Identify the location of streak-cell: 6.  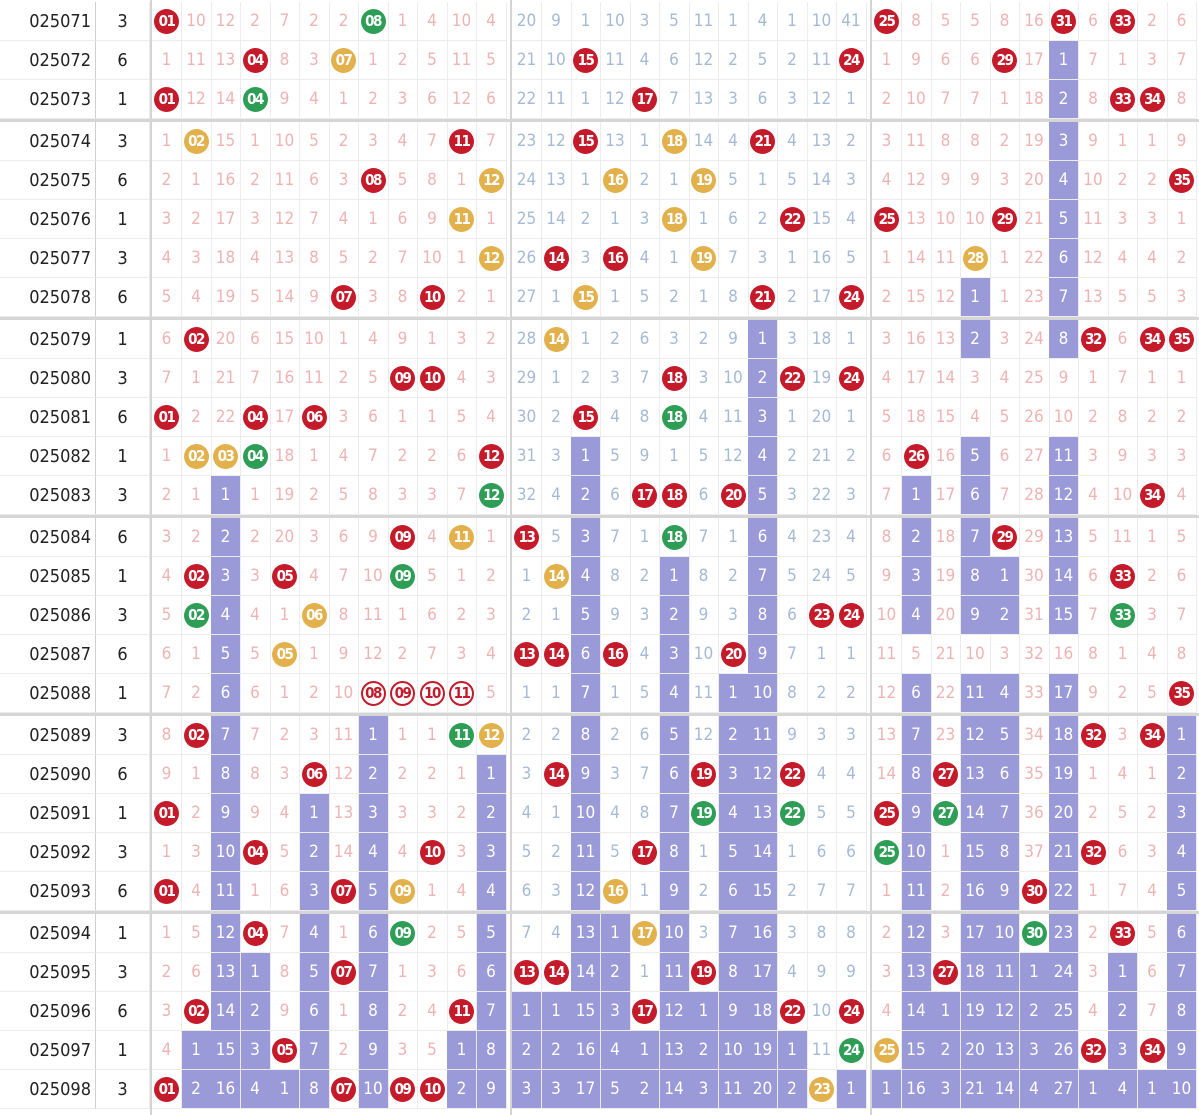
(975, 495).